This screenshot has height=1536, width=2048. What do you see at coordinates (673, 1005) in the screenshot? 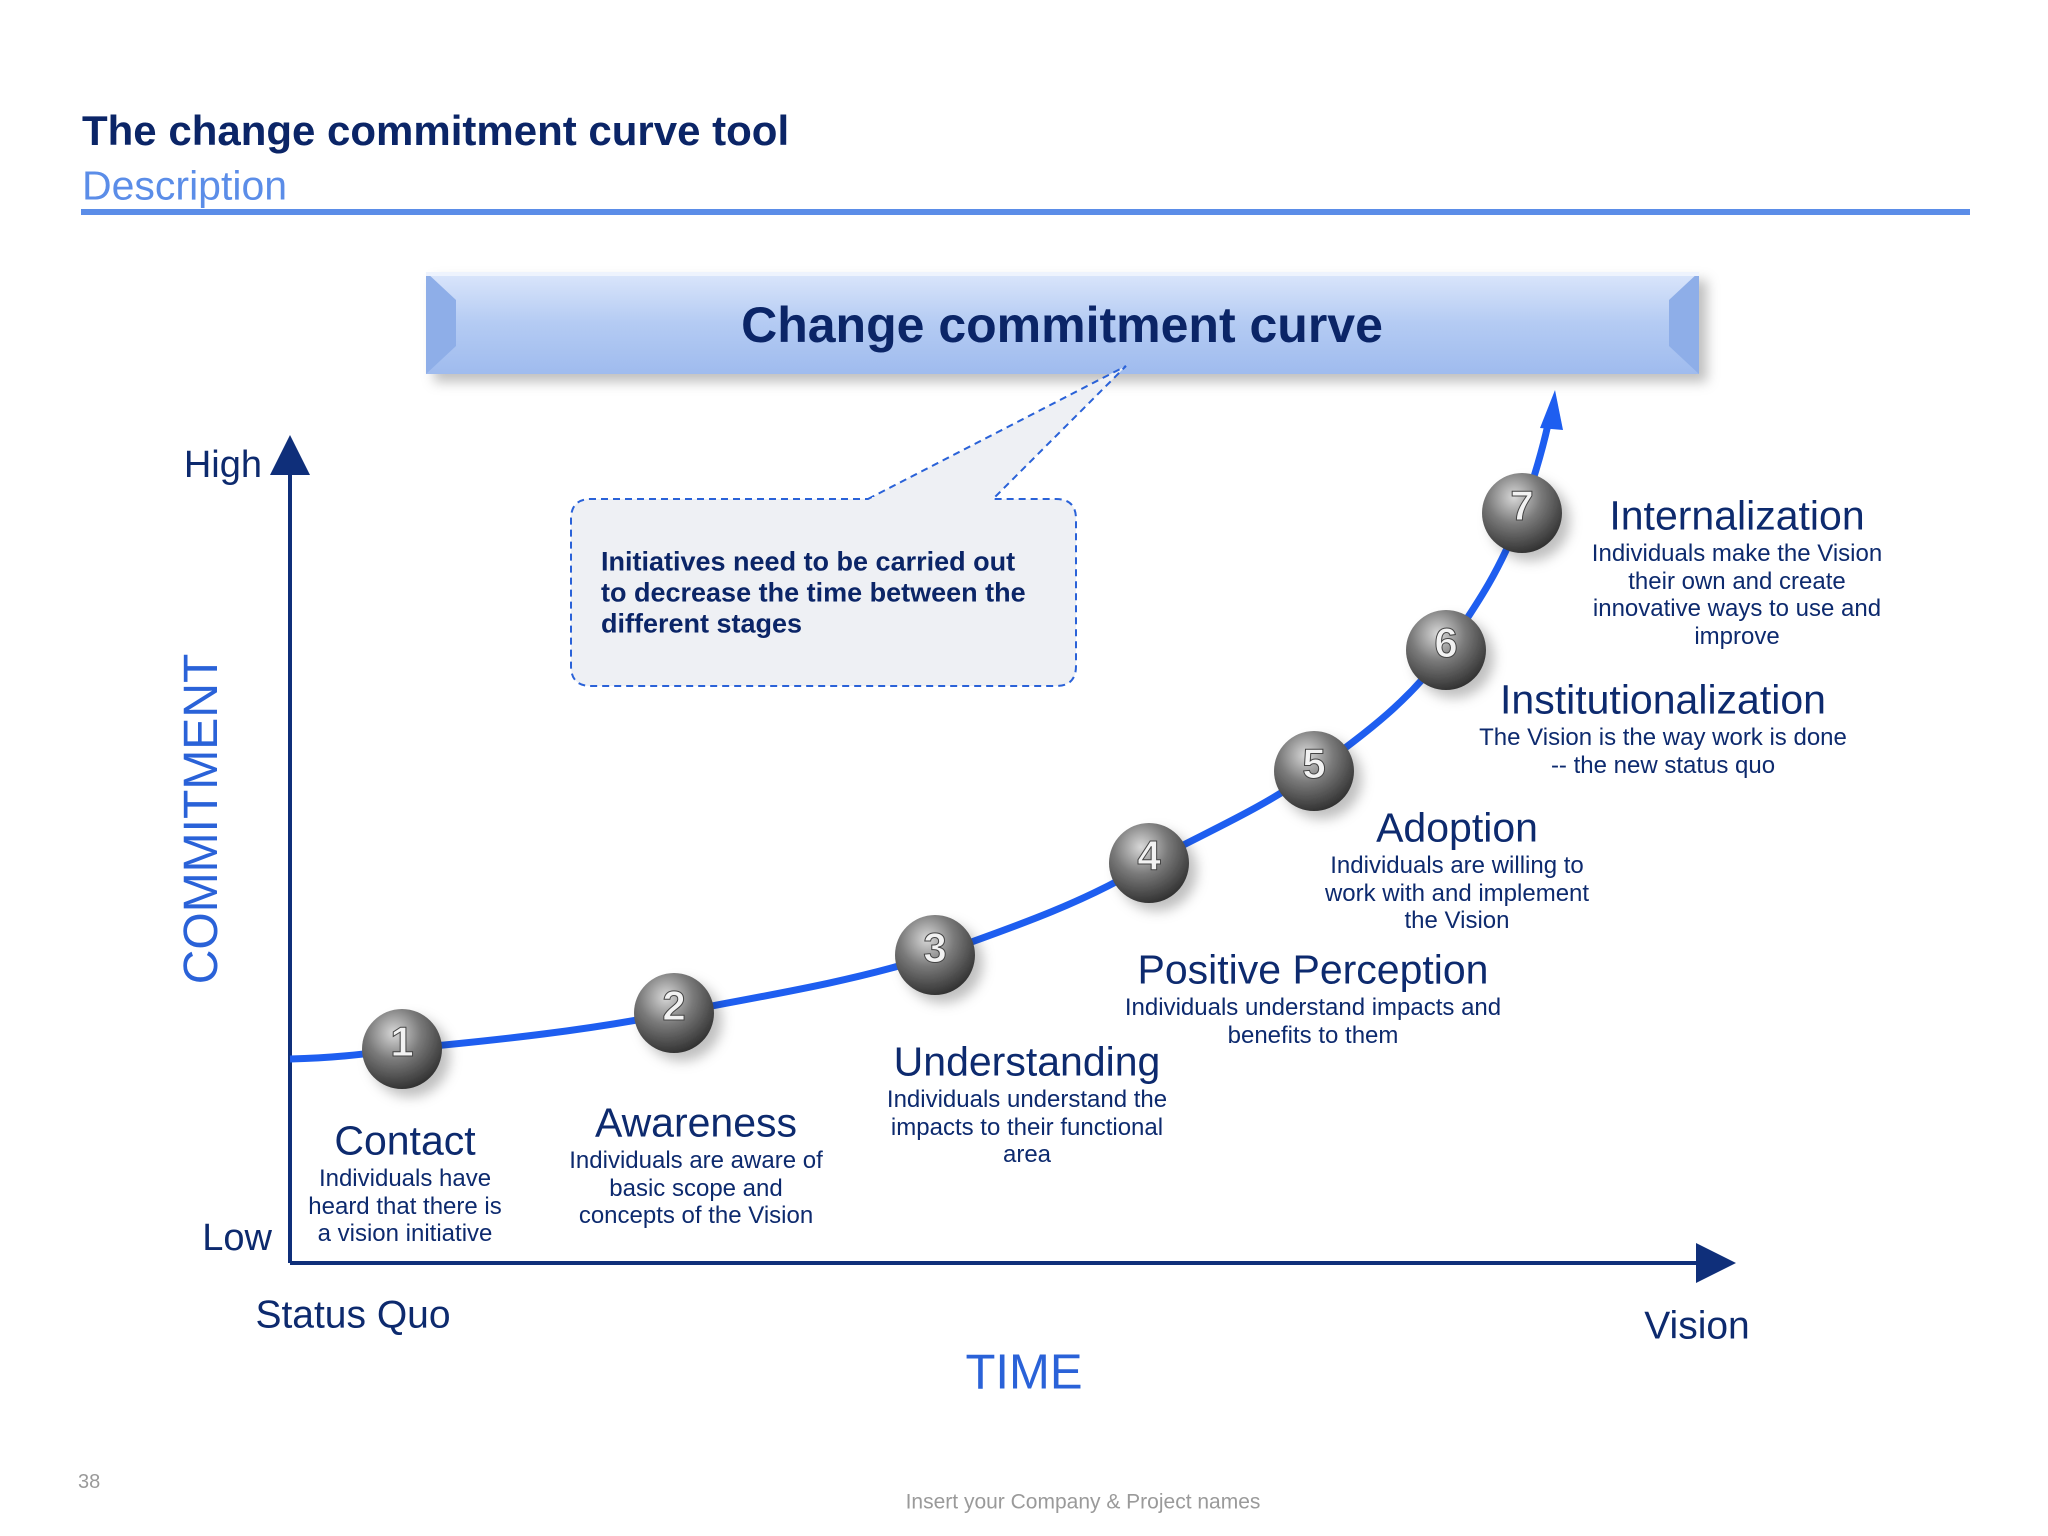
I see `stage-number: 2` at bounding box center [673, 1005].